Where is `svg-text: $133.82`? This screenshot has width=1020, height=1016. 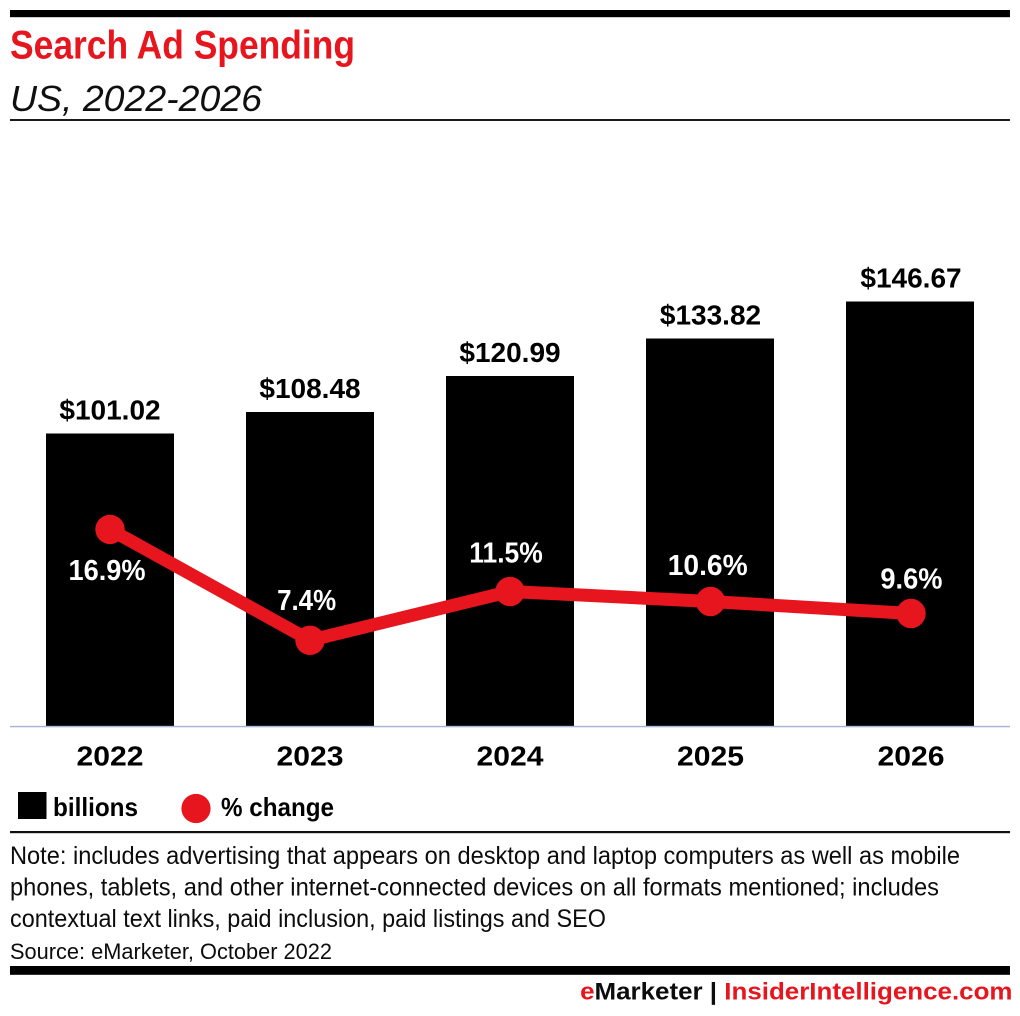 svg-text: $133.82 is located at coordinates (710, 315).